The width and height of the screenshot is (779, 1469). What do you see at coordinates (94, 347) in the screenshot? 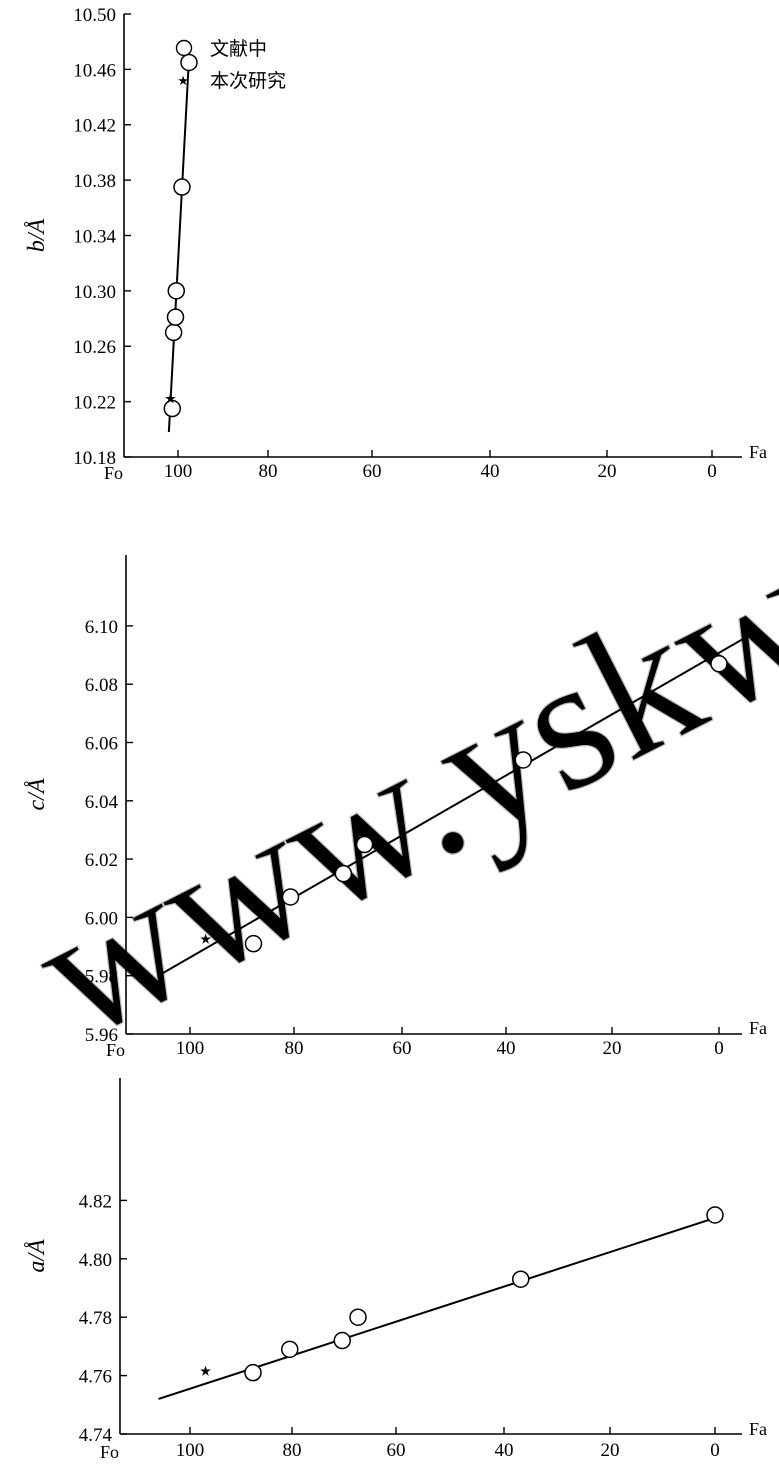
I see `y-tick-label: 10.26` at bounding box center [94, 347].